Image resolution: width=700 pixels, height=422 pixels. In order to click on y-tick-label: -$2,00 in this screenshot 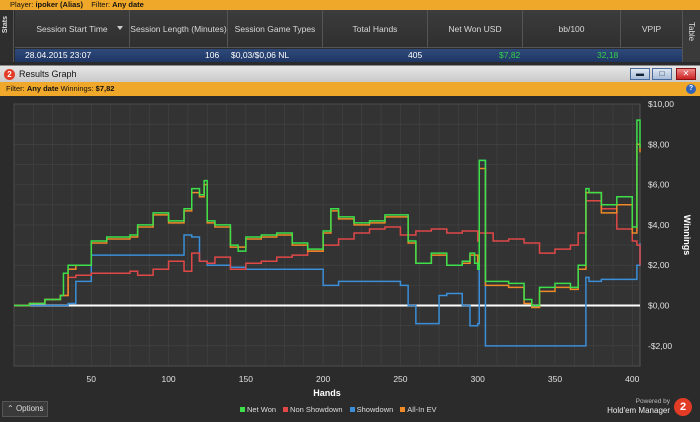, I will do `click(660, 346)`.